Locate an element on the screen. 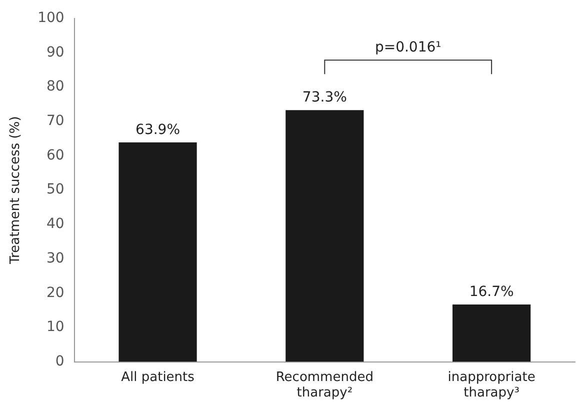 The image size is (577, 409). y-tick-label: 10 is located at coordinates (55, 327).